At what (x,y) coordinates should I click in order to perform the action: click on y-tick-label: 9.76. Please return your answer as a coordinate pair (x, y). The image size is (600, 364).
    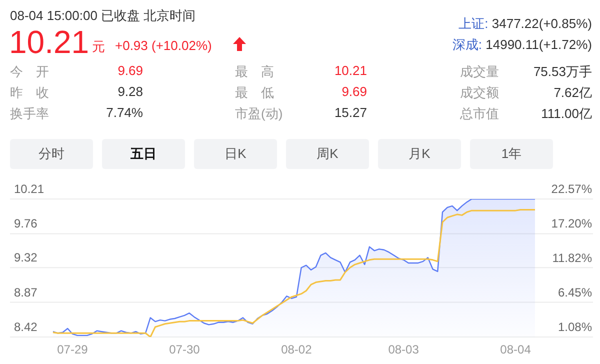
    Looking at the image, I should click on (26, 223).